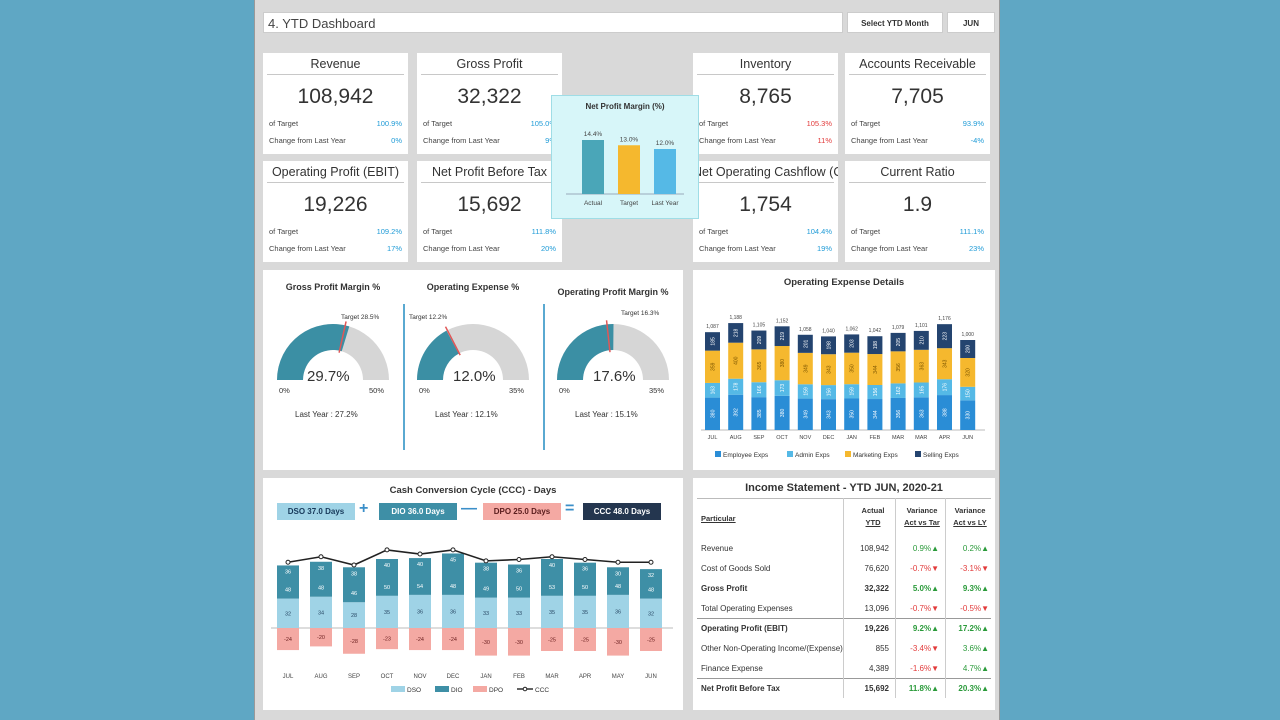  I want to click on kpi-target-label: of Target, so click(714, 231).